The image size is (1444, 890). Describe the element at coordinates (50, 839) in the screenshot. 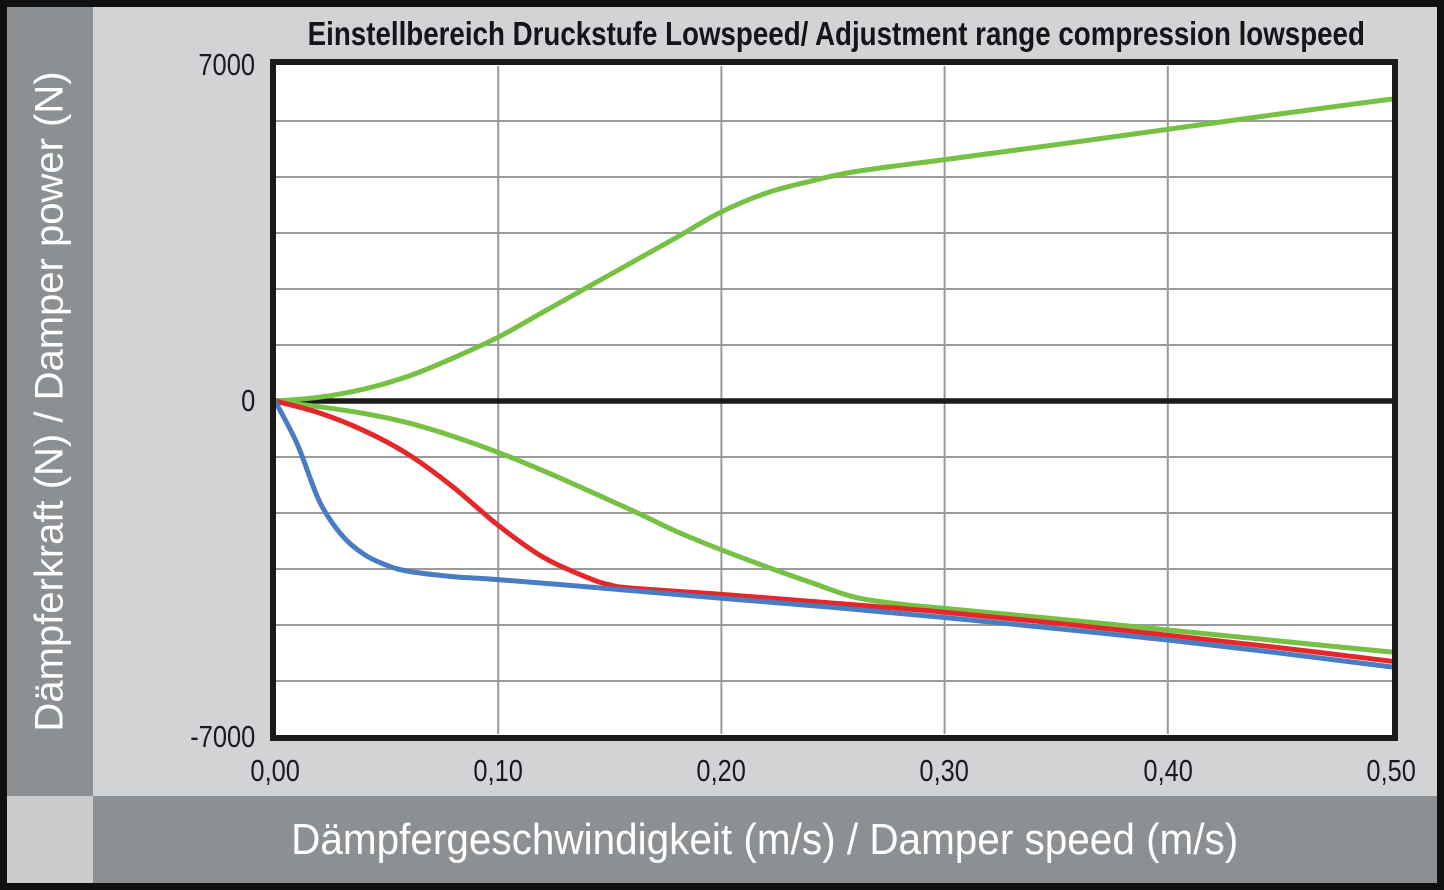

I see `corner-cell` at that location.